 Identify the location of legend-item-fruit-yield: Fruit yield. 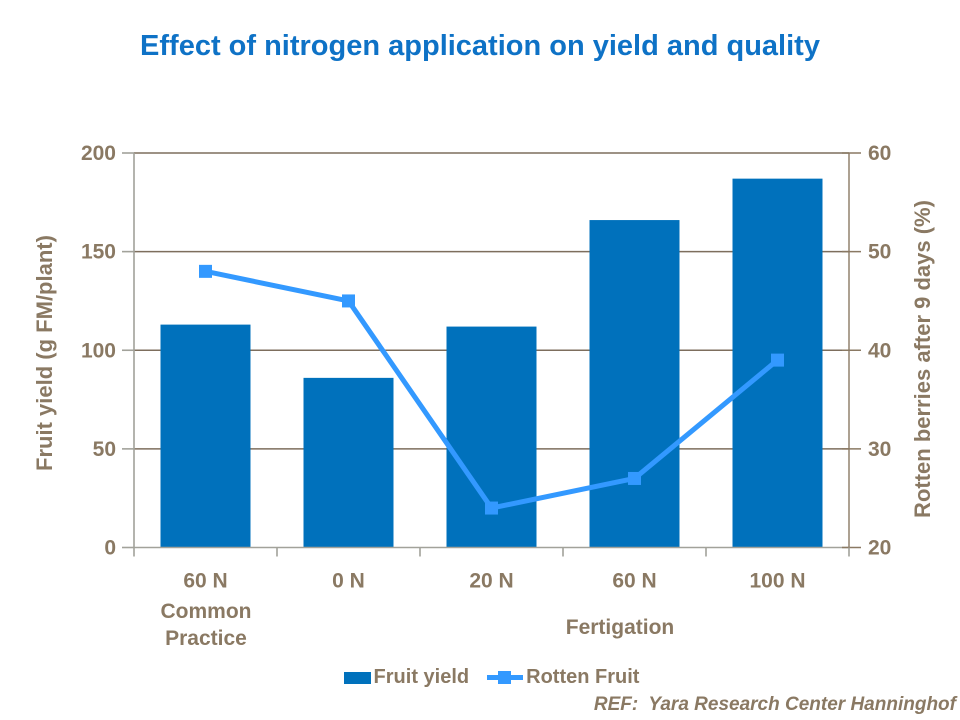
(406, 677).